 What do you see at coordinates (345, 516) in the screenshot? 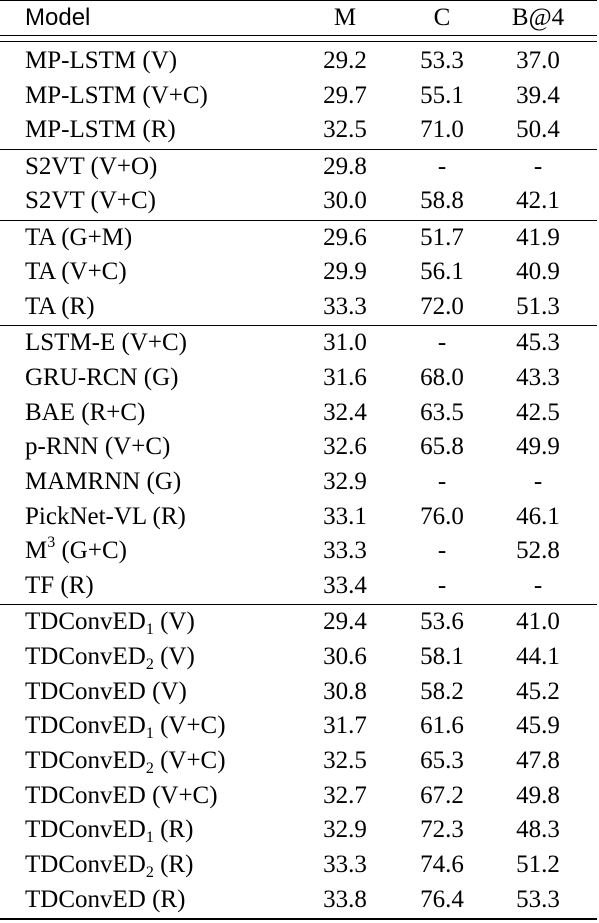
I see `cell-m: 33.1` at bounding box center [345, 516].